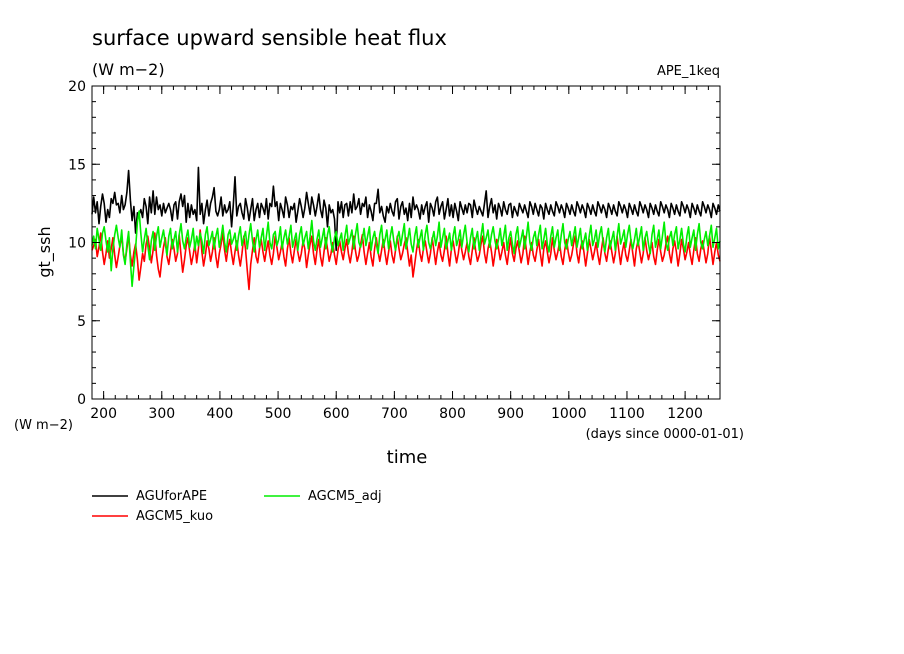 The image size is (904, 654). I want to click on x-tick-label: 400, so click(220, 414).